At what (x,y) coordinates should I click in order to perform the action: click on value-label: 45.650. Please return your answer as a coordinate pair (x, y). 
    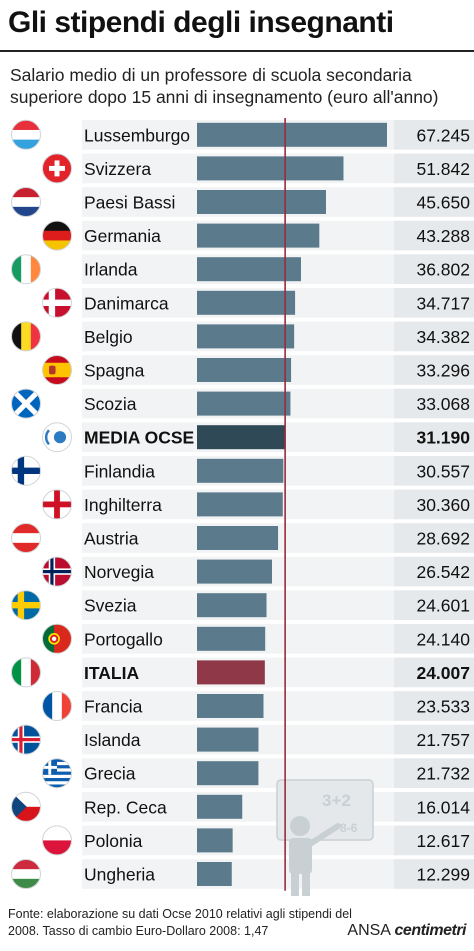
    Looking at the image, I should click on (443, 203).